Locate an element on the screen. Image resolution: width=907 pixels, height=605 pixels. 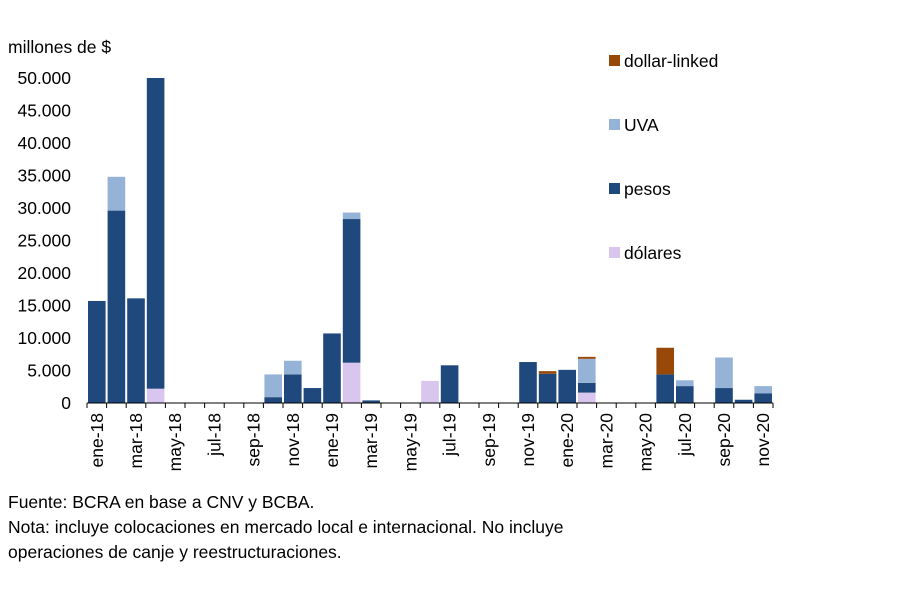
x-tick-label: sep-19 is located at coordinates (489, 440).